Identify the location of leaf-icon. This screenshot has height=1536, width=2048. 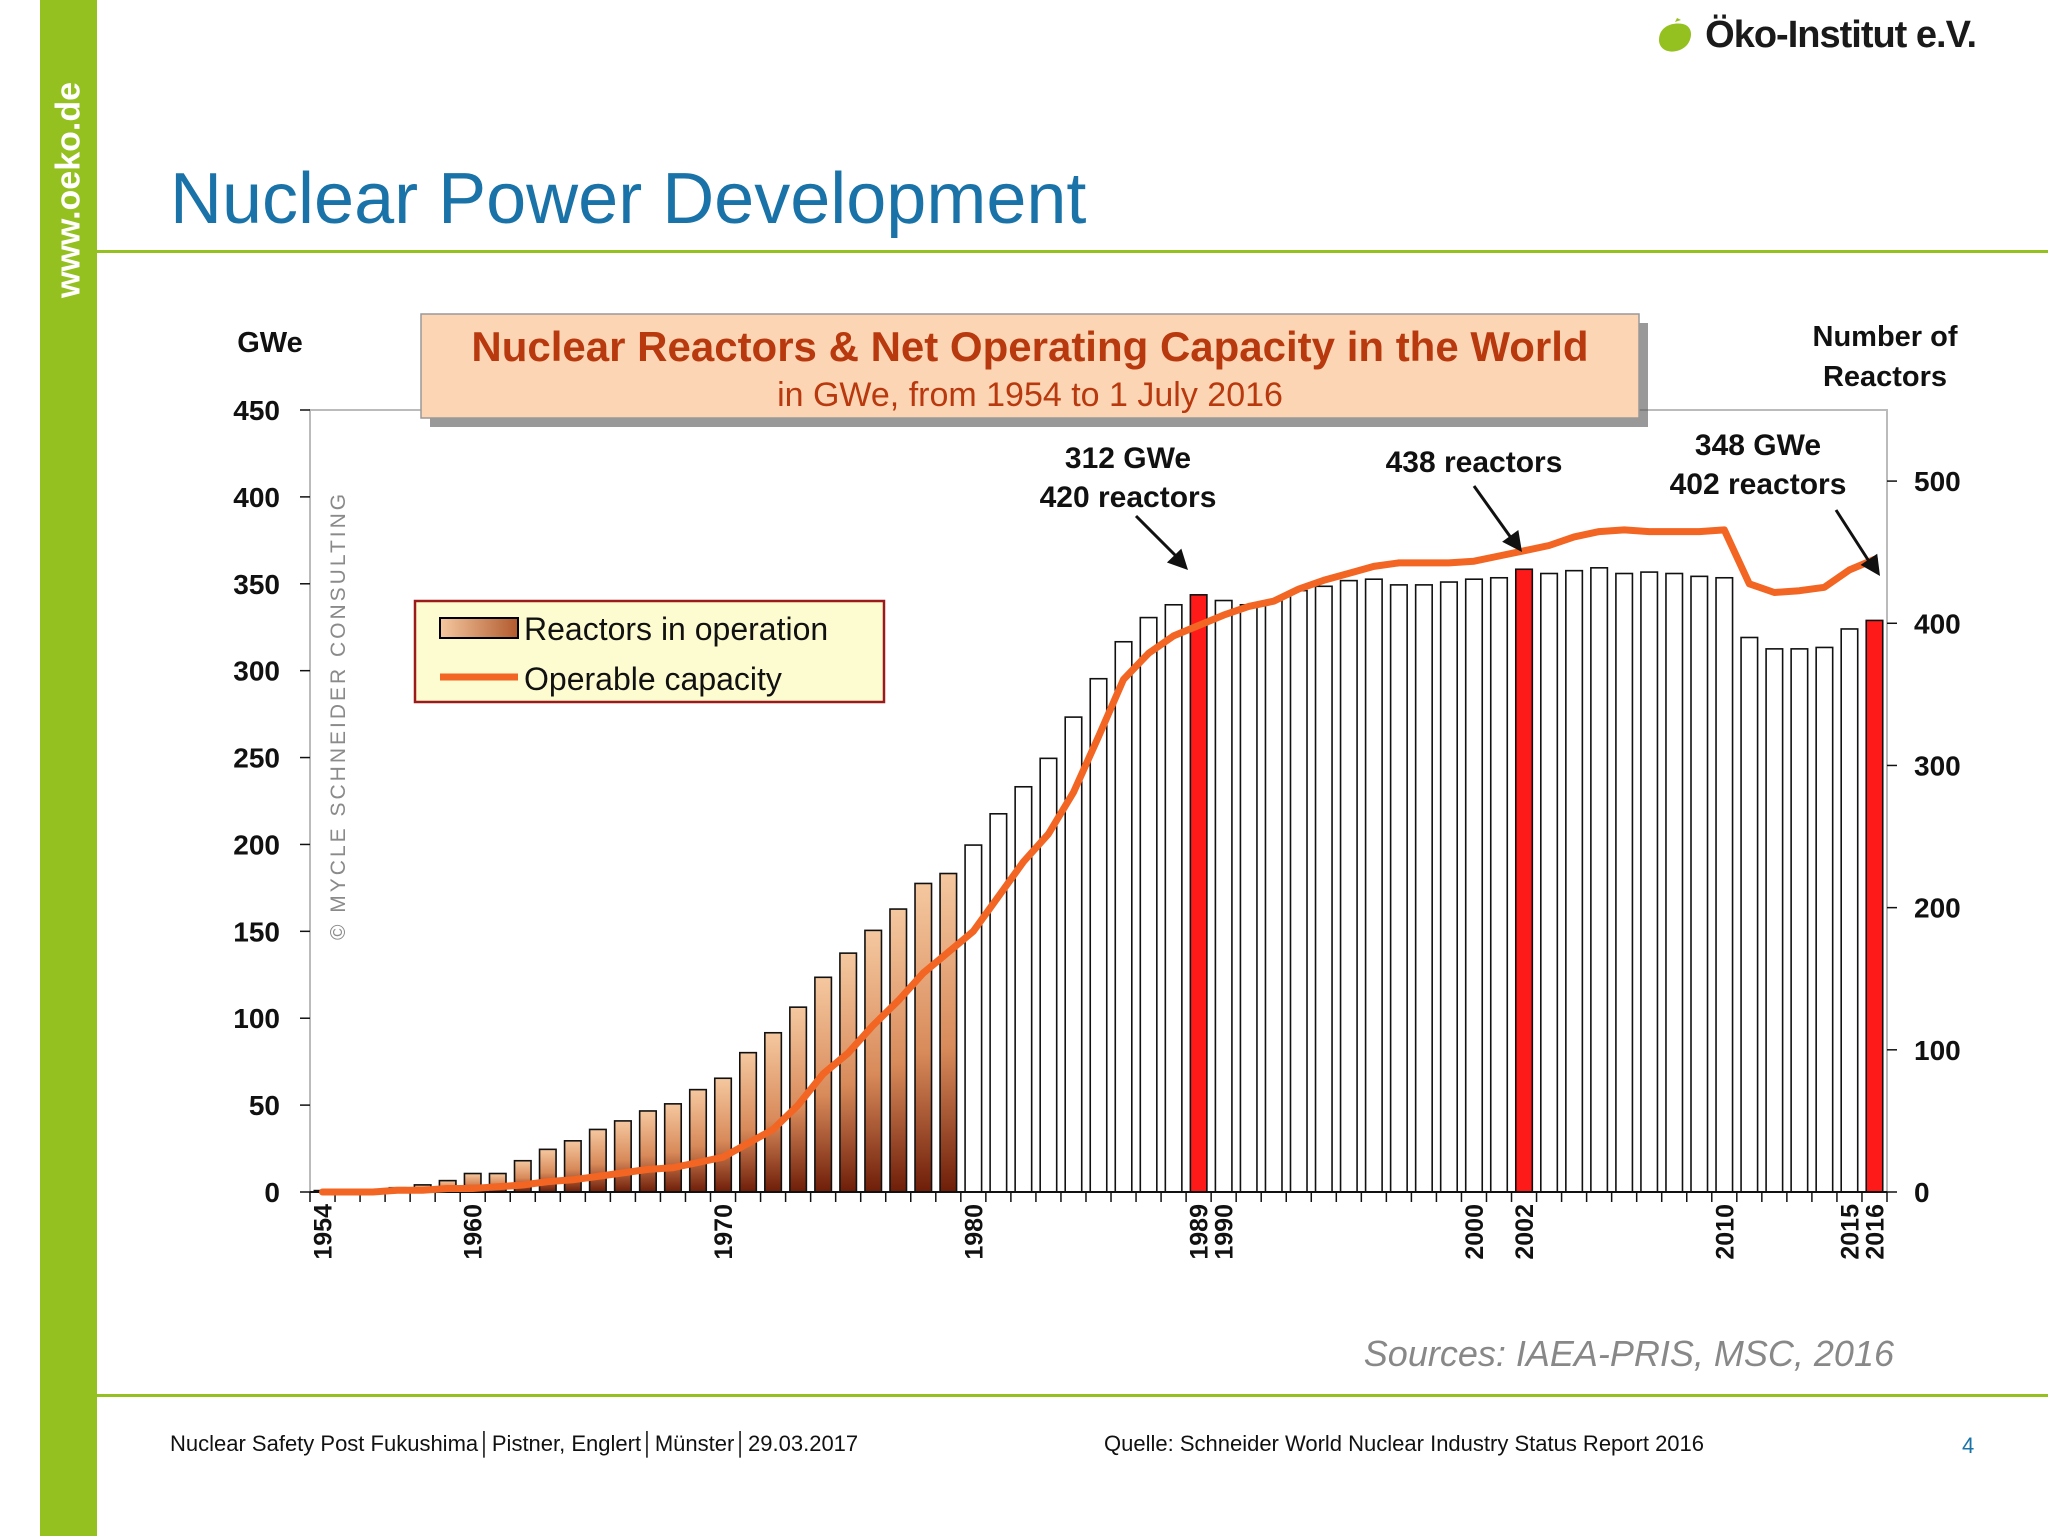
(1675, 34).